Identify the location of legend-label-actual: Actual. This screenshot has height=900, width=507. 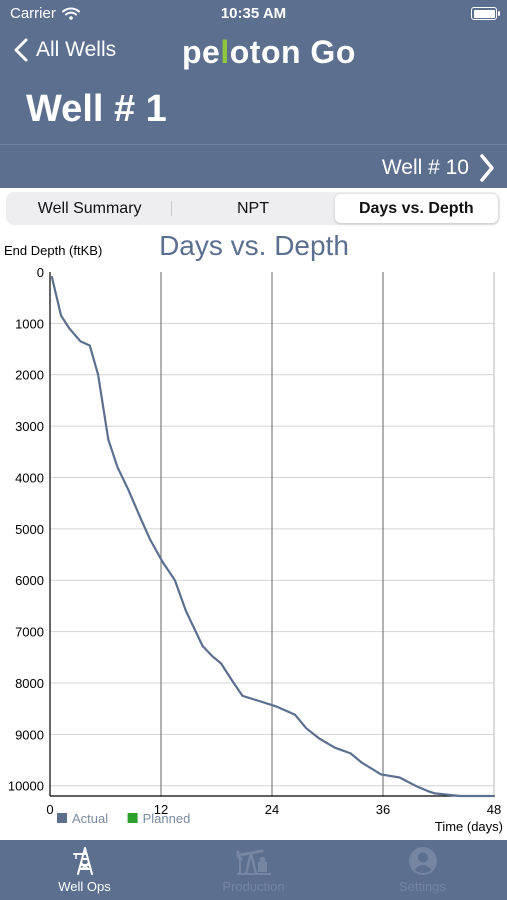
(90, 818).